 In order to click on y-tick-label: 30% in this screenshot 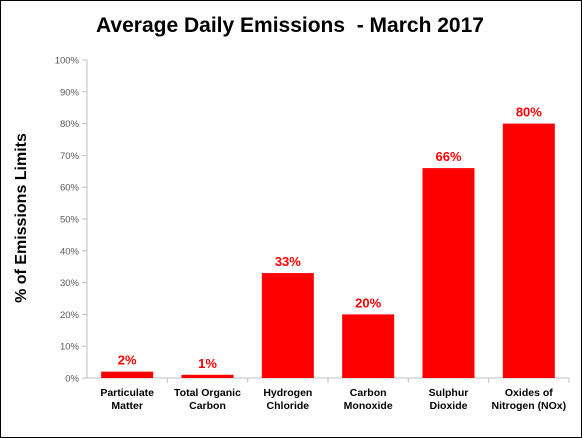, I will do `click(70, 283)`.